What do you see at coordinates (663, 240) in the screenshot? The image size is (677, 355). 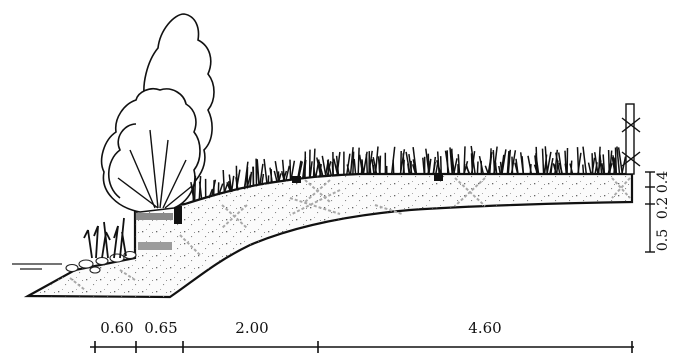 I see `vertical-dimension-label-bottom: 0.5` at bounding box center [663, 240].